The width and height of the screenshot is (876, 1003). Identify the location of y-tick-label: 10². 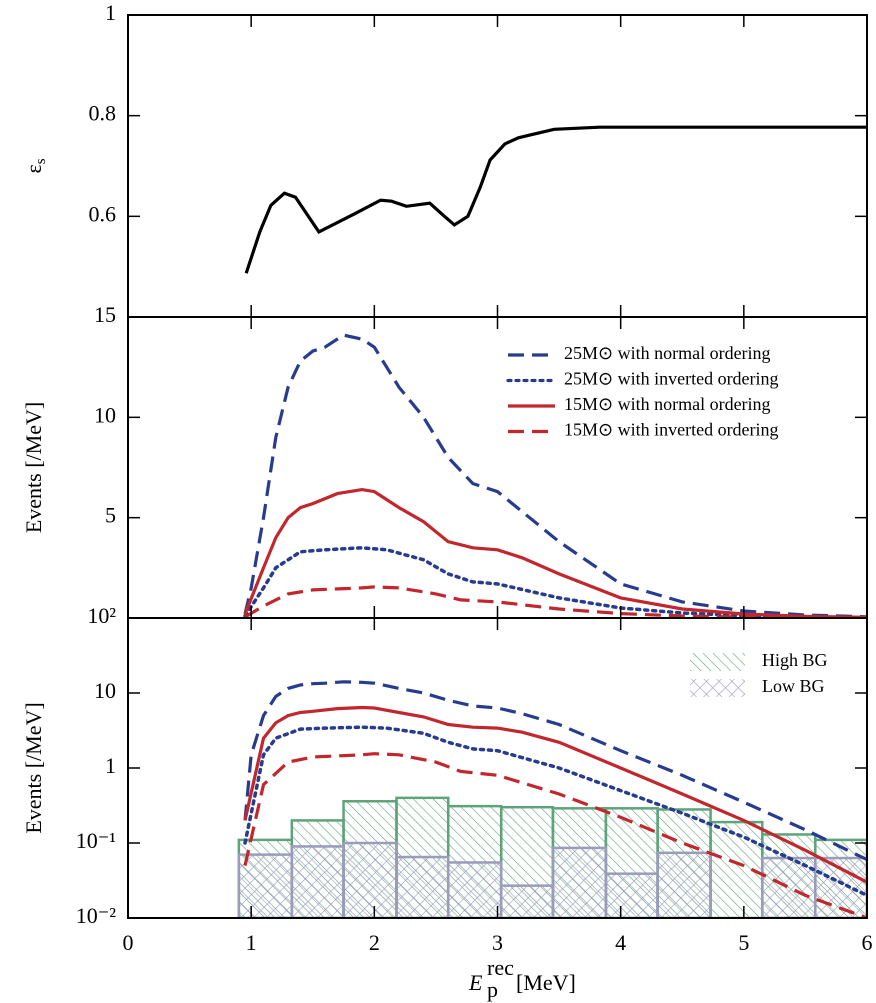
(101, 615).